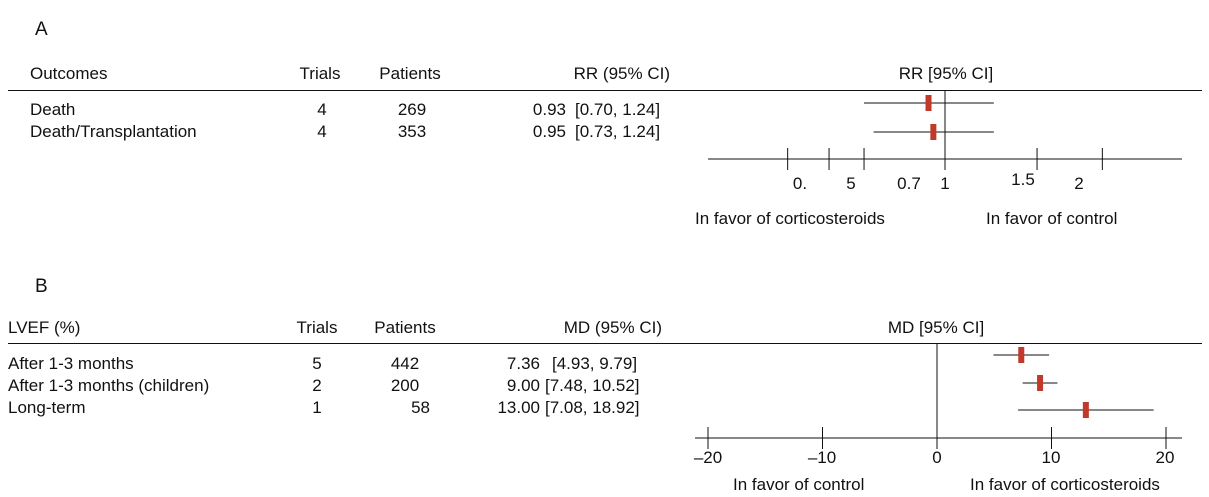  I want to click on panel-a-row-estimate: 0.93, so click(549, 109).